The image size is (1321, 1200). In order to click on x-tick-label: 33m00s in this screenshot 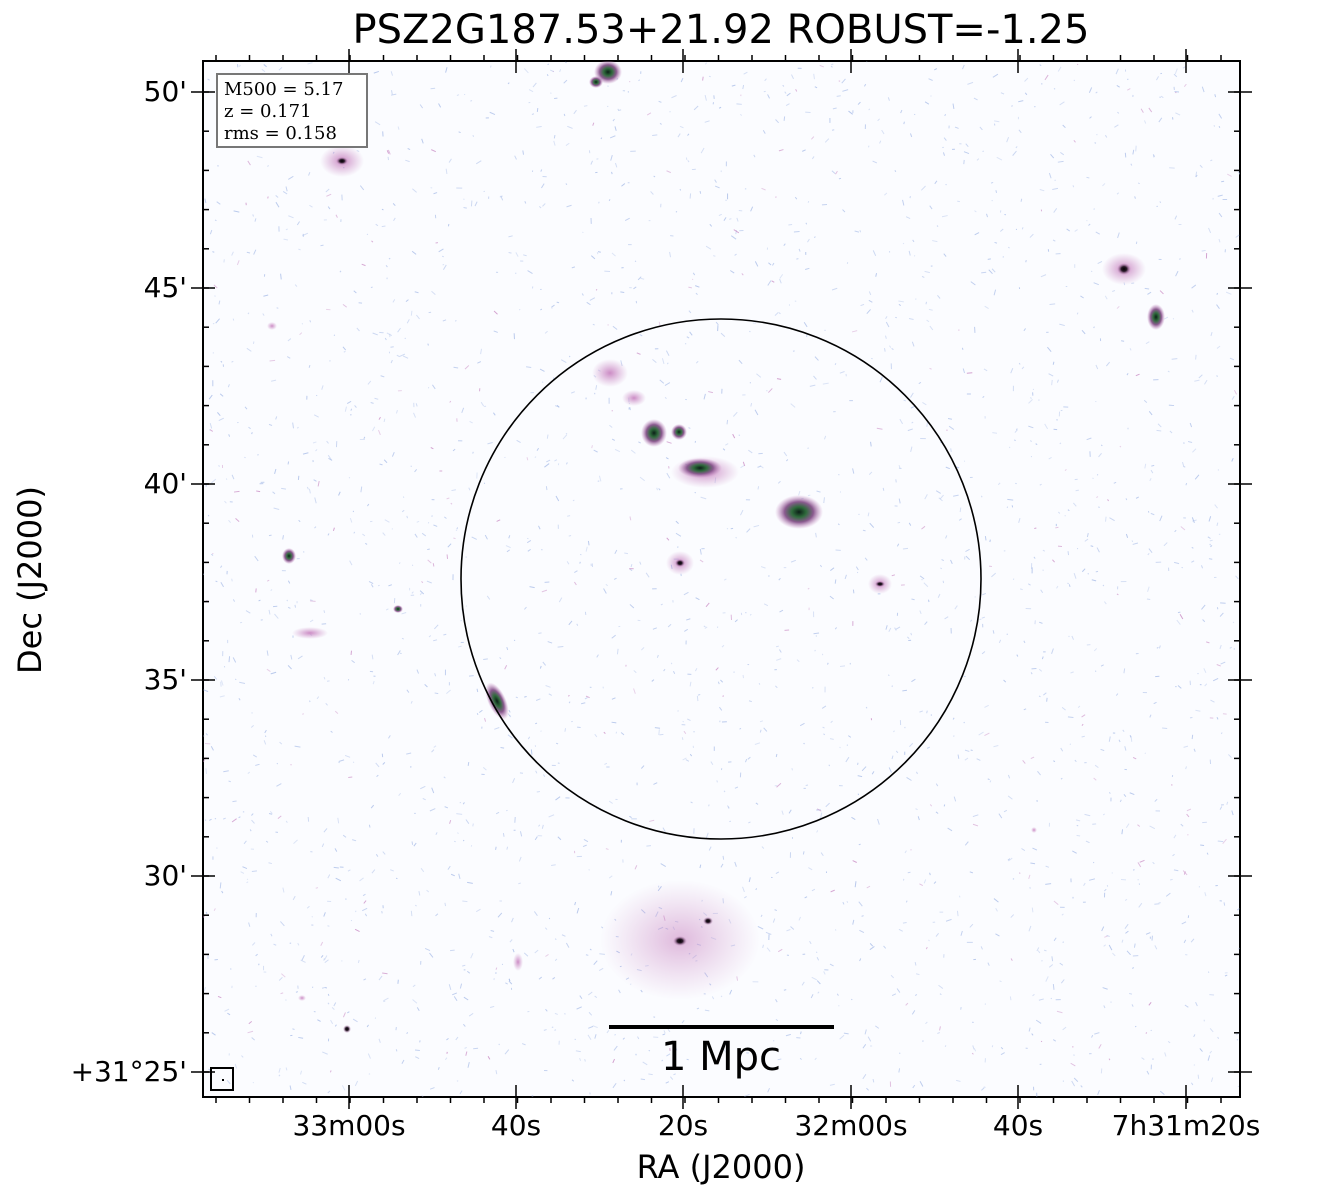, I will do `click(349, 1125)`.